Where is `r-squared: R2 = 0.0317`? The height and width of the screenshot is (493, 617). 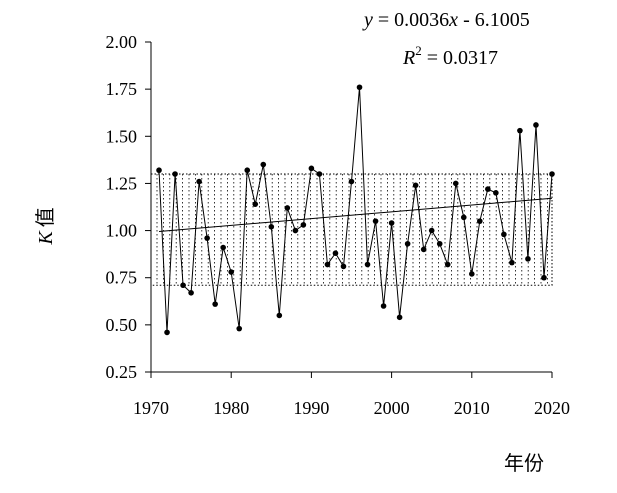 r-squared: R2 = 0.0317 is located at coordinates (450, 56).